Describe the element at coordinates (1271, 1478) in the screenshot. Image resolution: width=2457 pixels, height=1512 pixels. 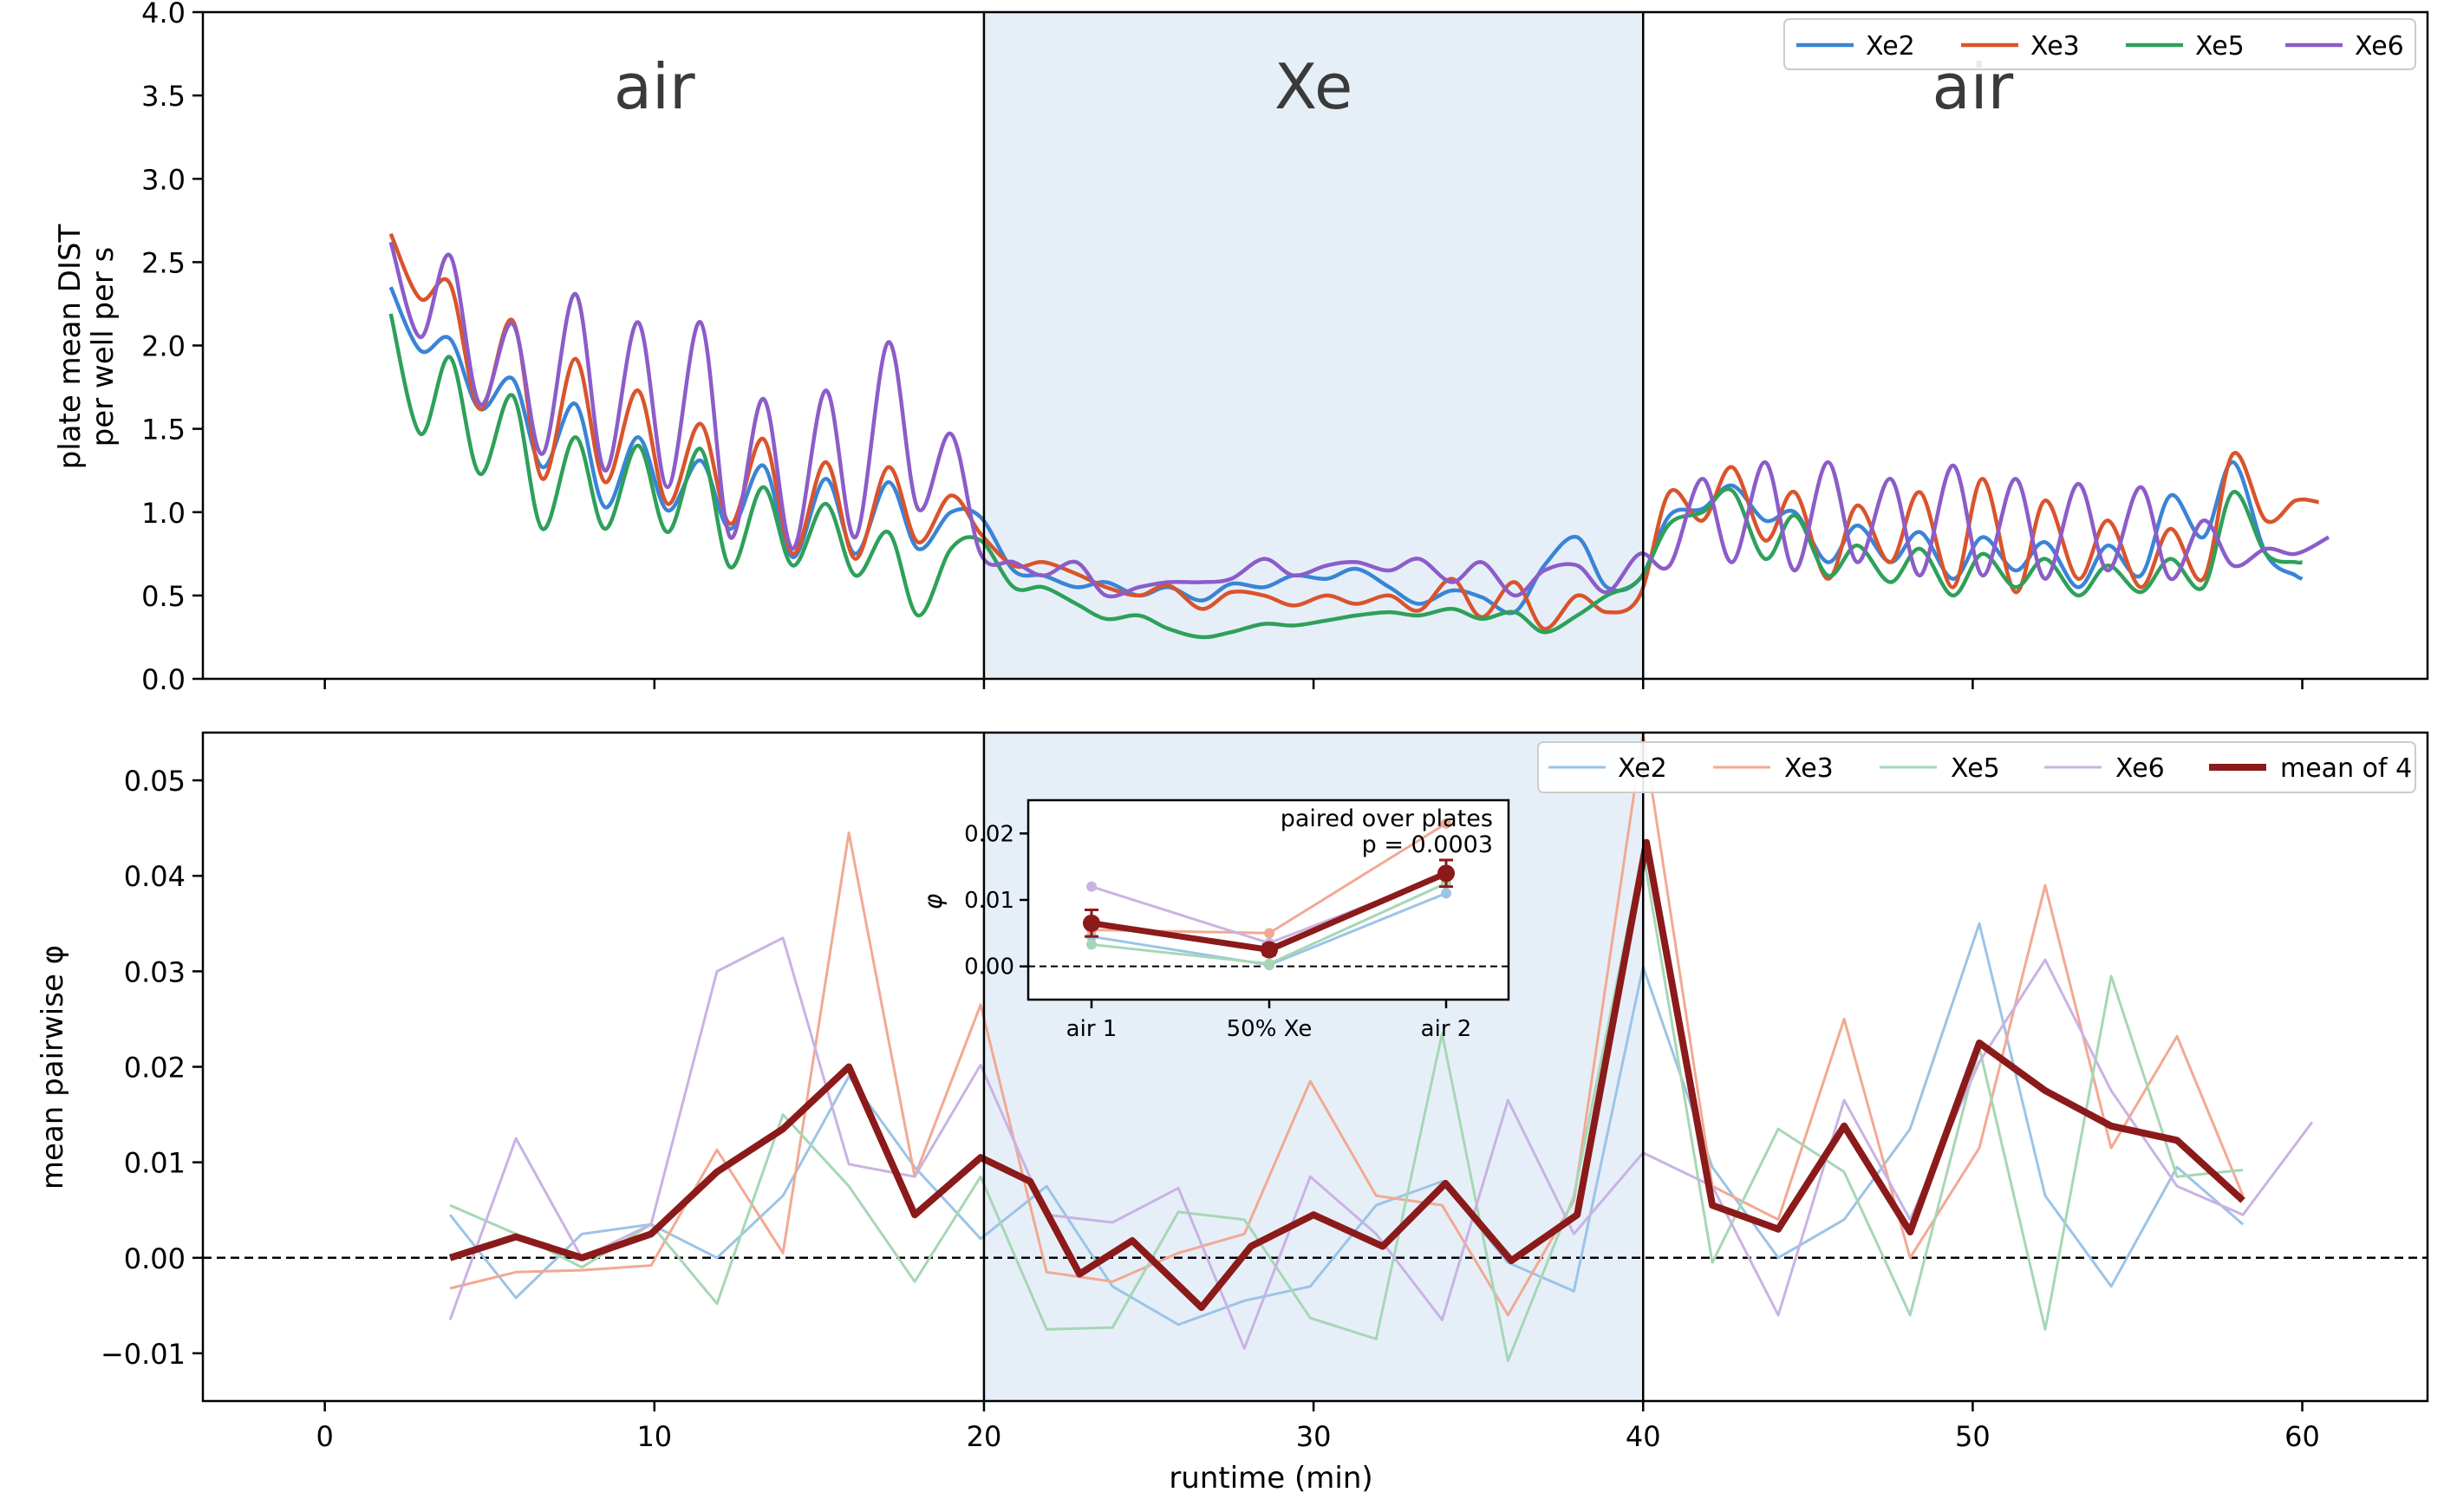
I see `x-axis-label: runtime (min)` at that location.